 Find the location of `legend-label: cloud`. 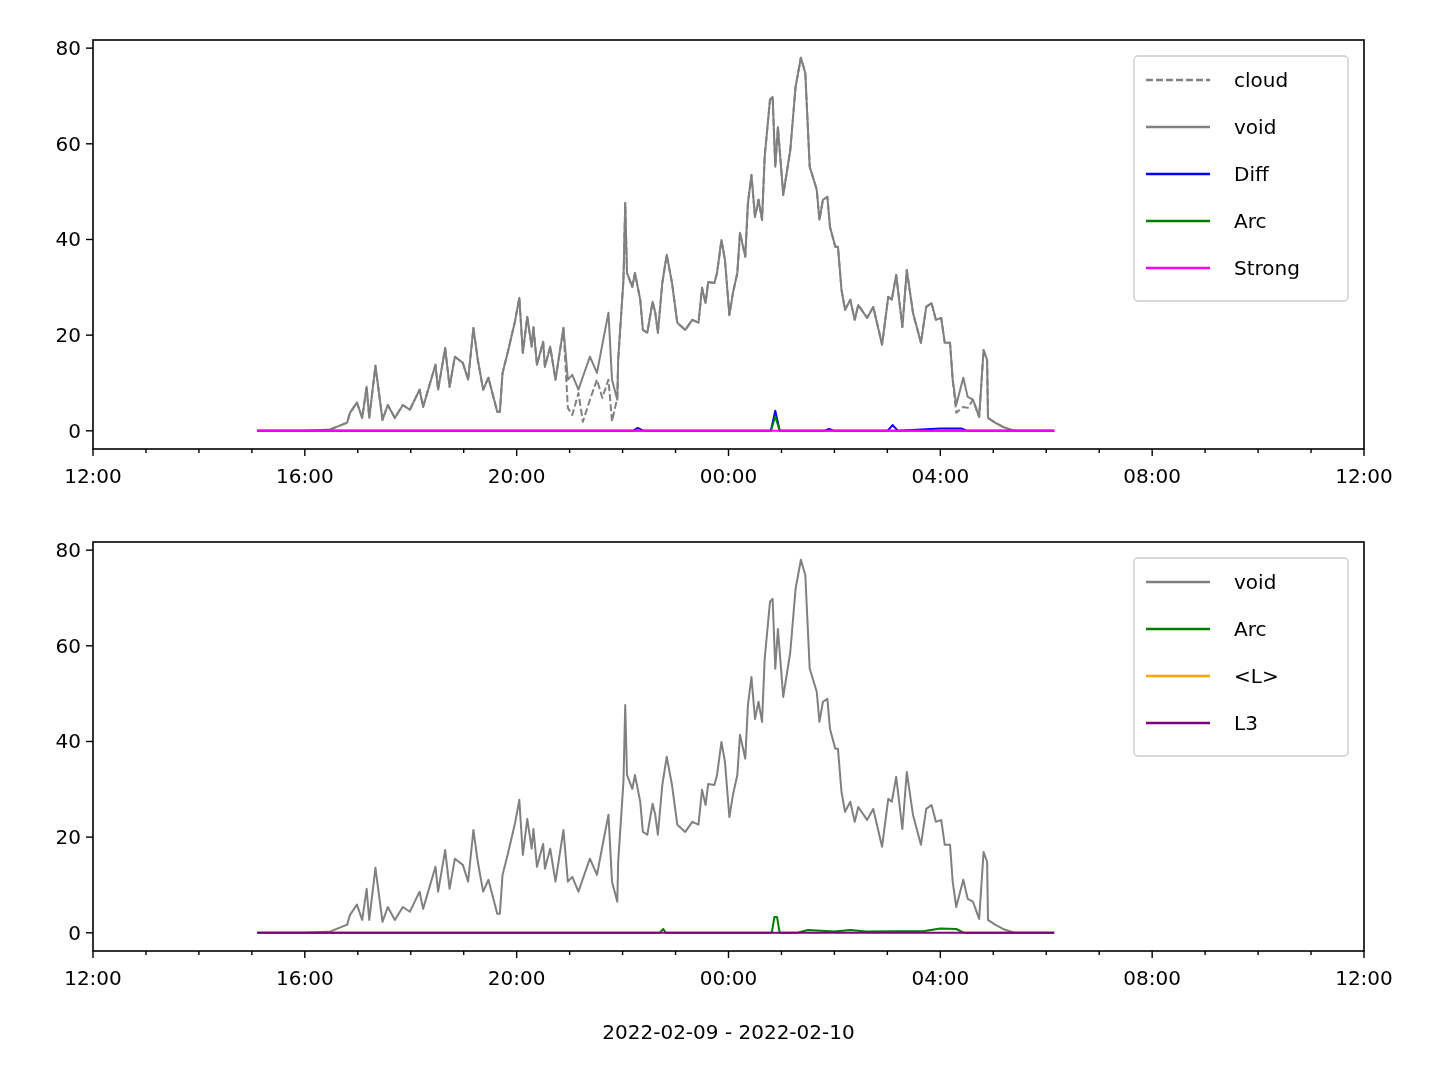

legend-label: cloud is located at coordinates (1261, 80).